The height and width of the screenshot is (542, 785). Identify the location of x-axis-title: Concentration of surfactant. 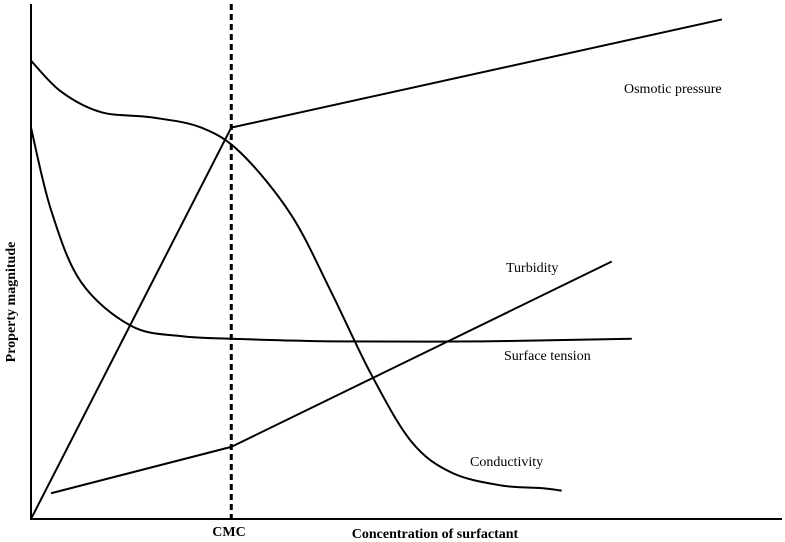
(435, 534).